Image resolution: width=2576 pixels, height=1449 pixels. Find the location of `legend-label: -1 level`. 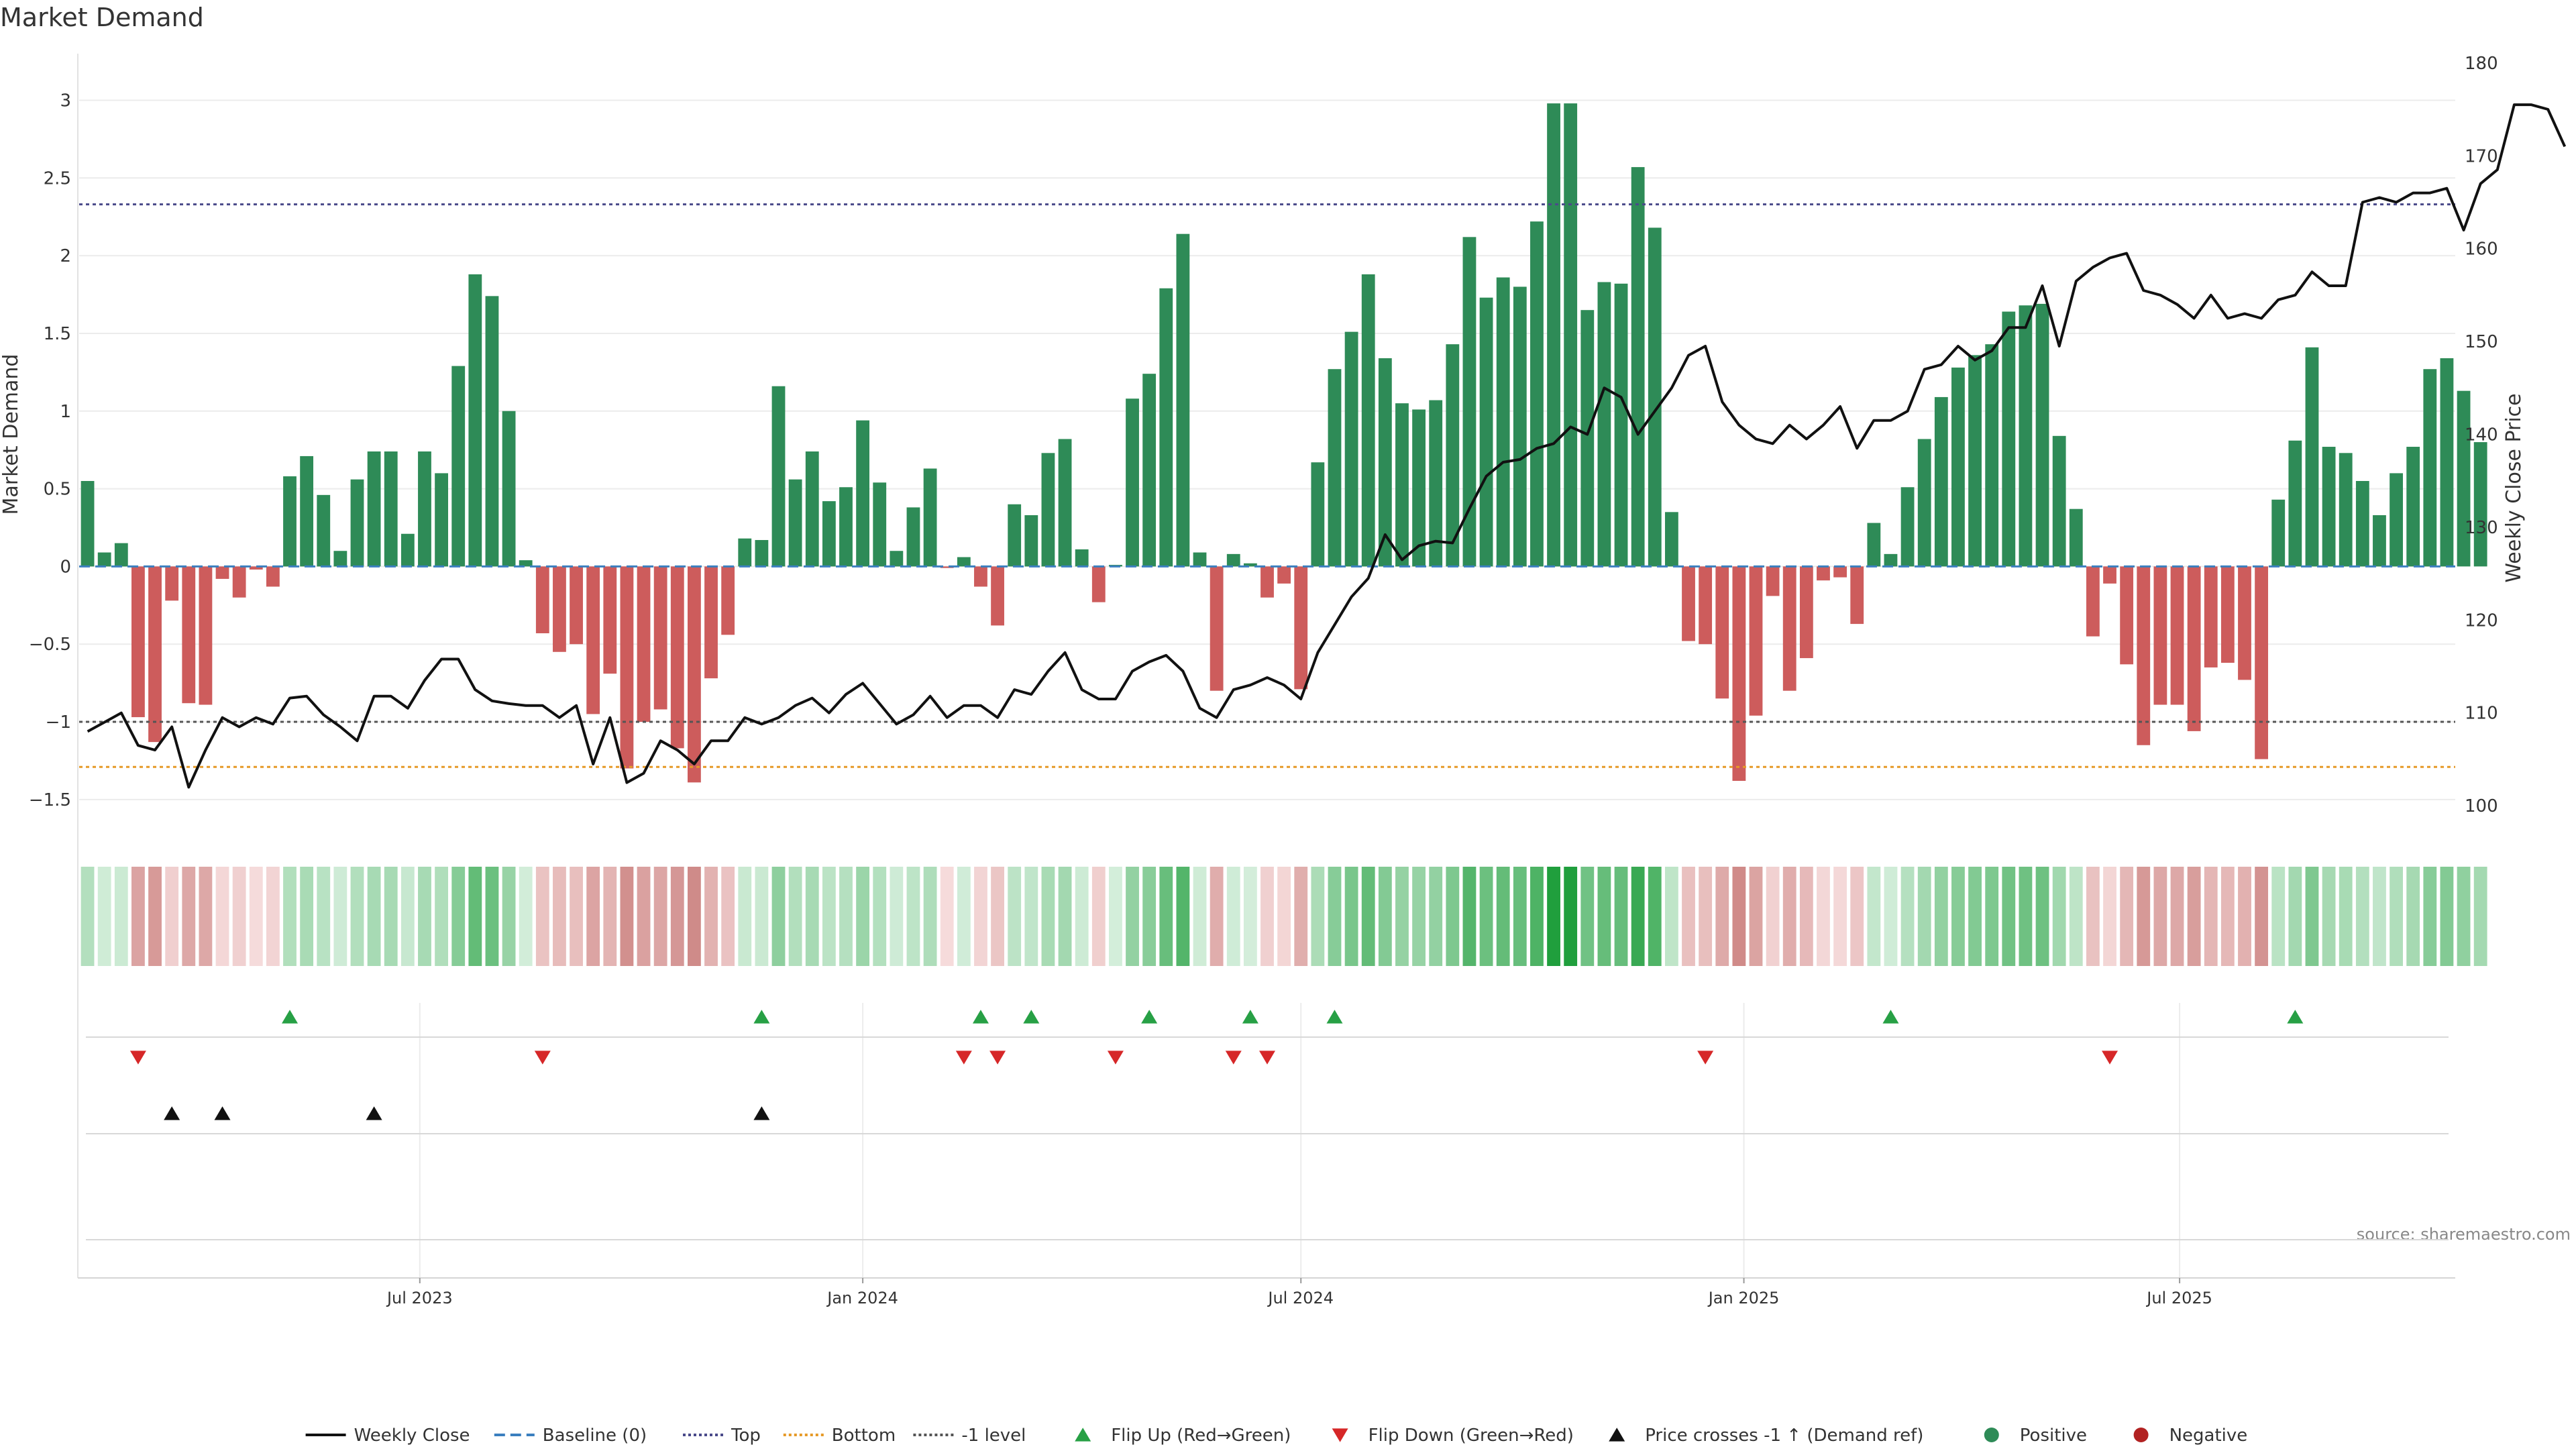

legend-label: -1 level is located at coordinates (993, 1436).